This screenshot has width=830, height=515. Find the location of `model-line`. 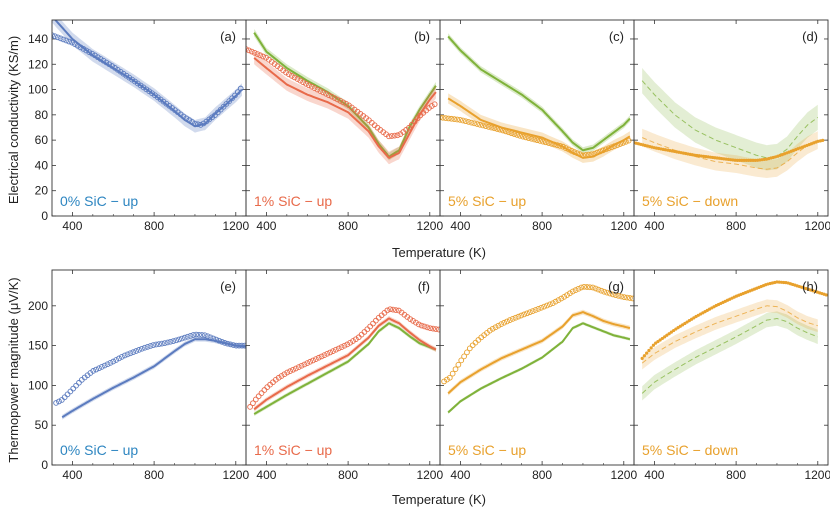

model-line is located at coordinates (539, 368).